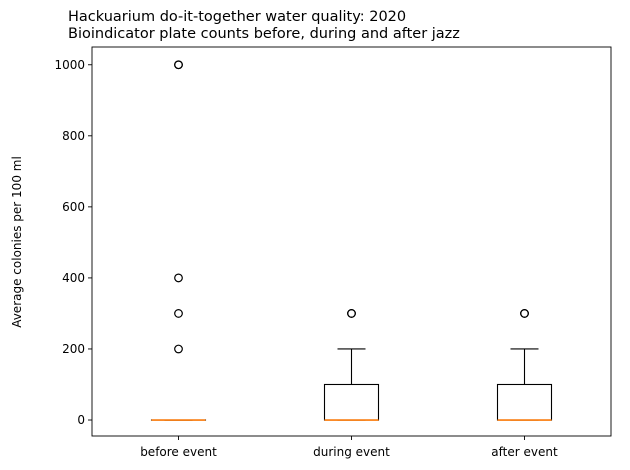 This screenshot has height=470, width=630. Describe the element at coordinates (524, 452) in the screenshot. I see `x-tick-label: after event` at that location.